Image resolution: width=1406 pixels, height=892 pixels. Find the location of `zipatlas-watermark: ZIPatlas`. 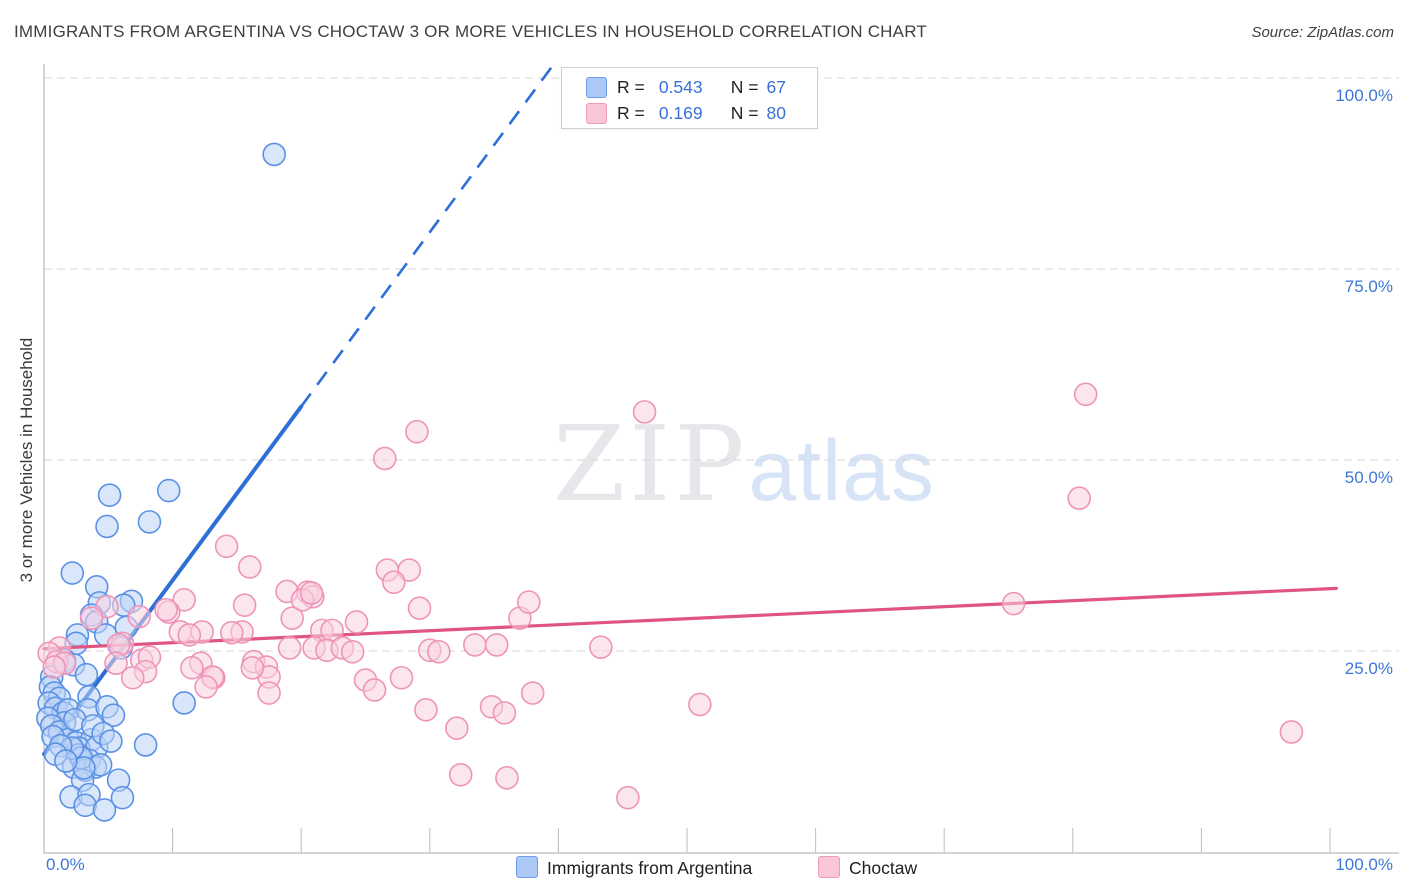

zipatlas-watermark: ZIPatlas is located at coordinates (744, 464).